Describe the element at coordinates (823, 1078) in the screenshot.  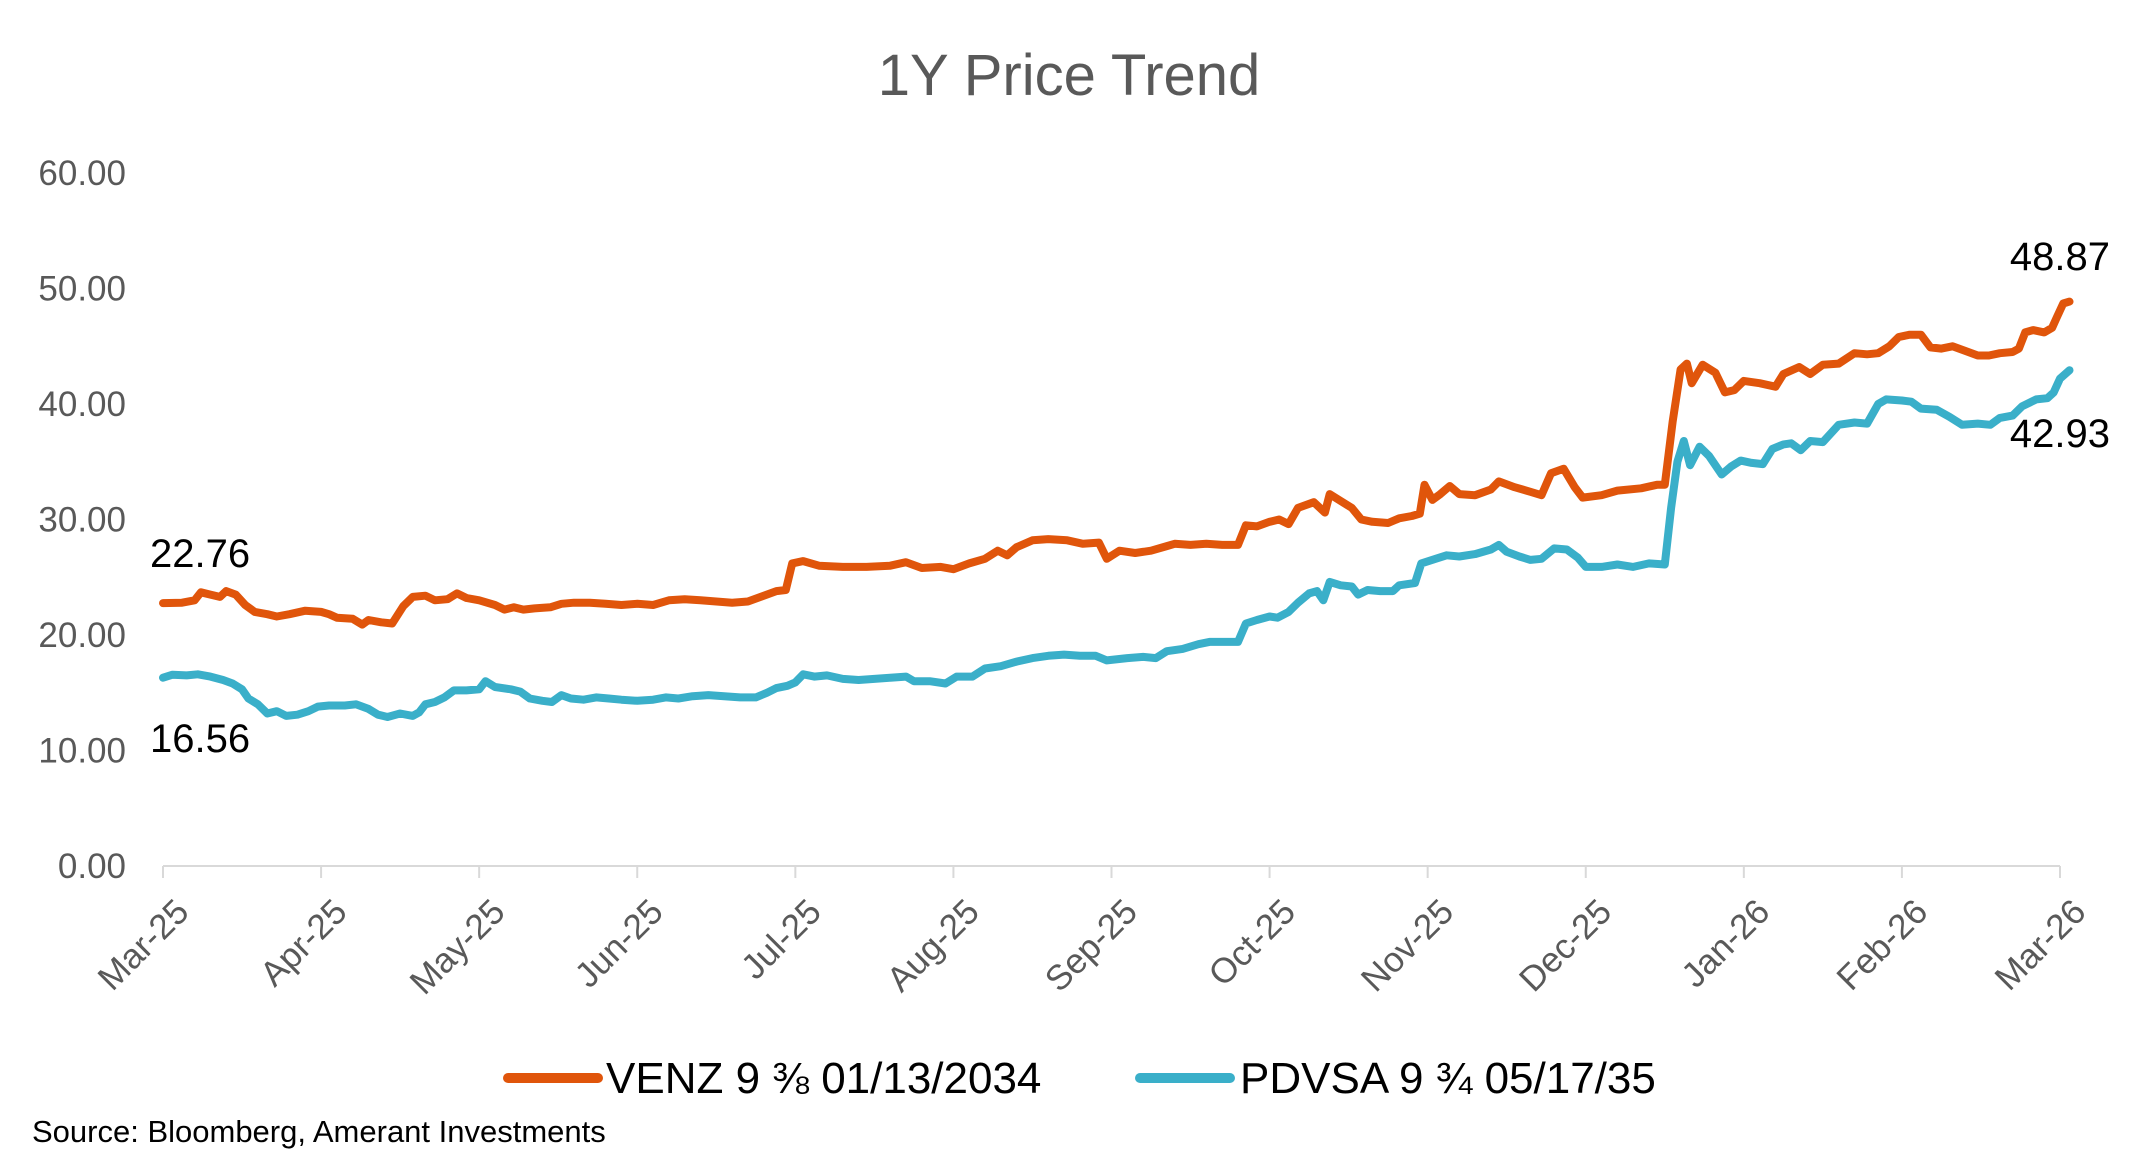
I see `legend-venz-label: VENZ 9 ⅜ 01/13/2034` at that location.